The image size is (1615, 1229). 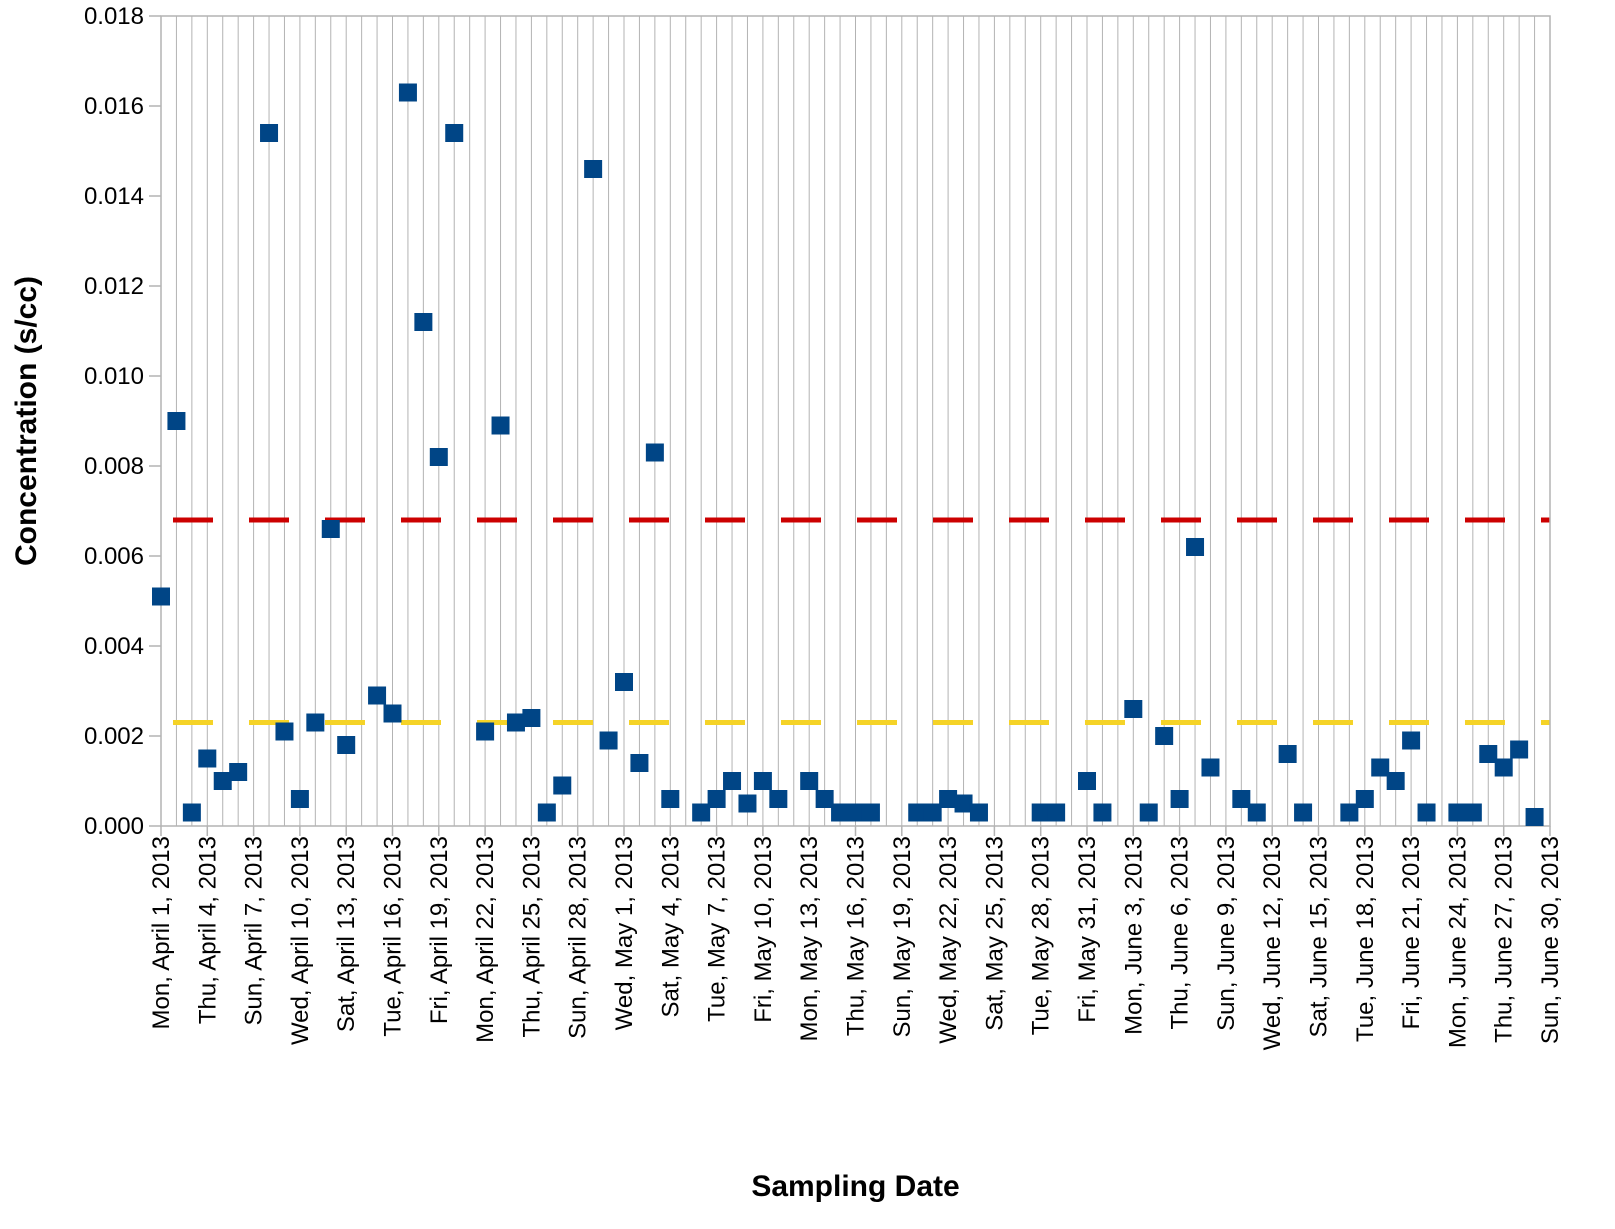 What do you see at coordinates (1319, 937) in the screenshot?
I see `x-tick-label: Sat, June 15, 2013` at bounding box center [1319, 937].